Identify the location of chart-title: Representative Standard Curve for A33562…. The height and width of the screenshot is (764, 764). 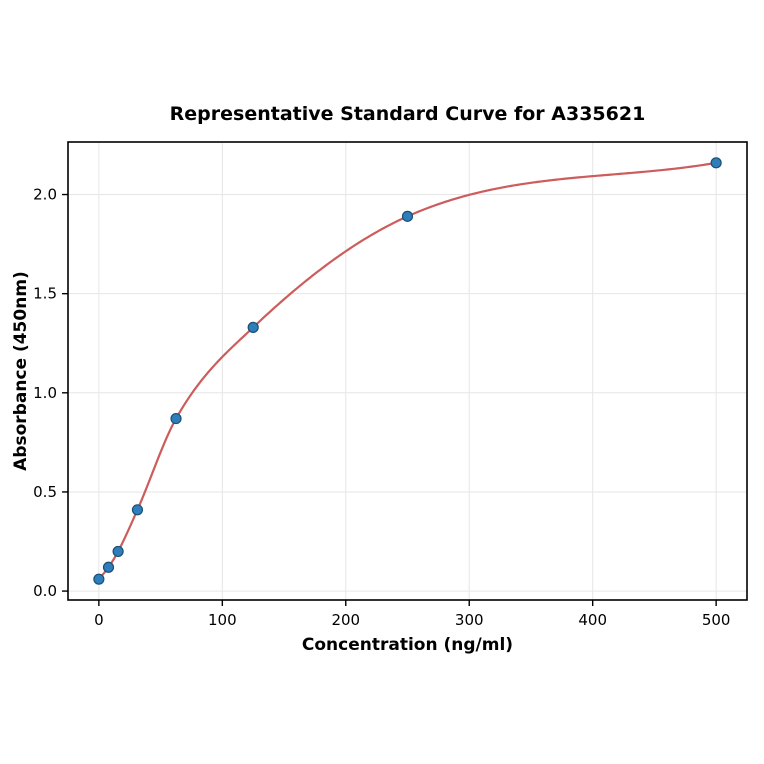
(408, 114).